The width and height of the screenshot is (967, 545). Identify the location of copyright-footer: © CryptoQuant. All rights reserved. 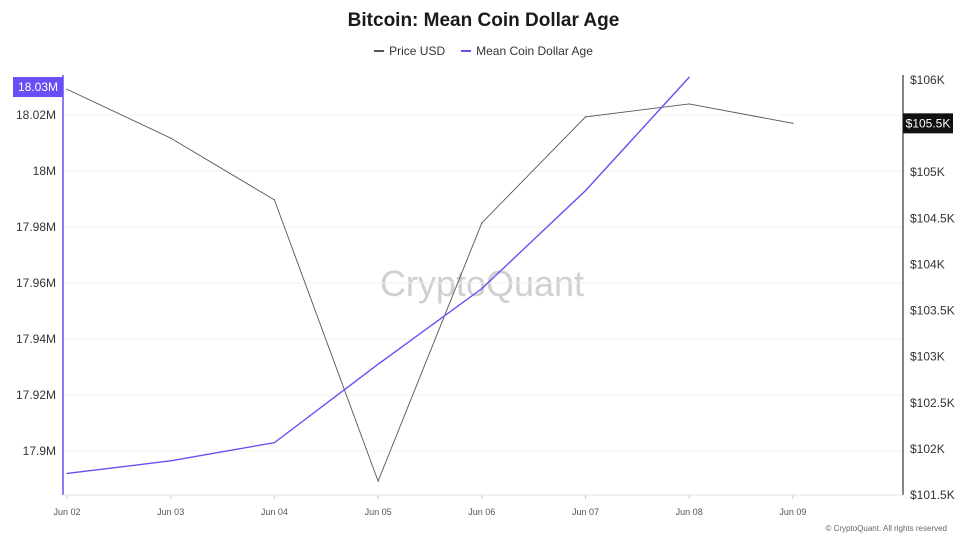
(886, 528).